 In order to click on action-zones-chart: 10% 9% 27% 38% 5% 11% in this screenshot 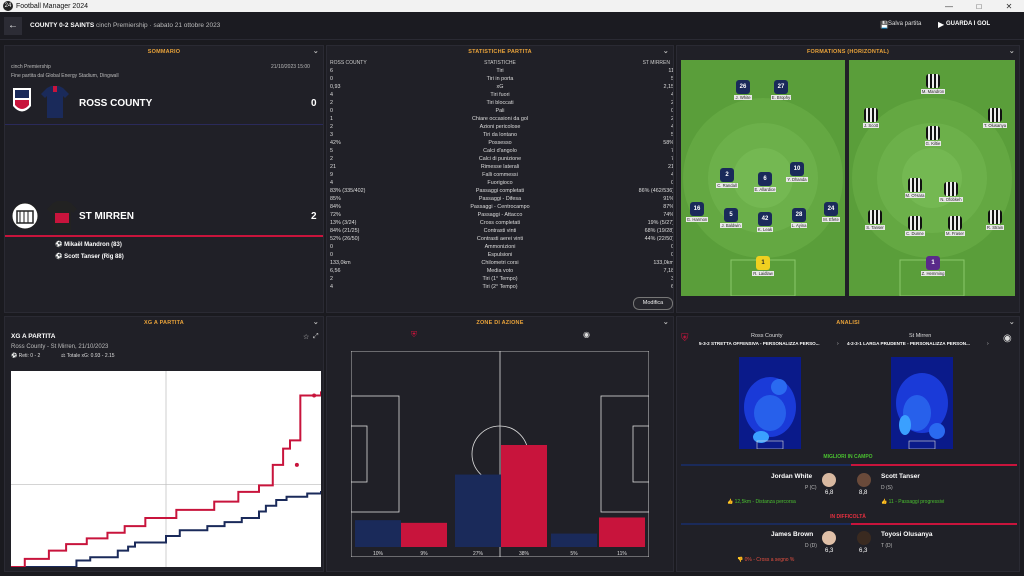, I will do `click(500, 454)`.